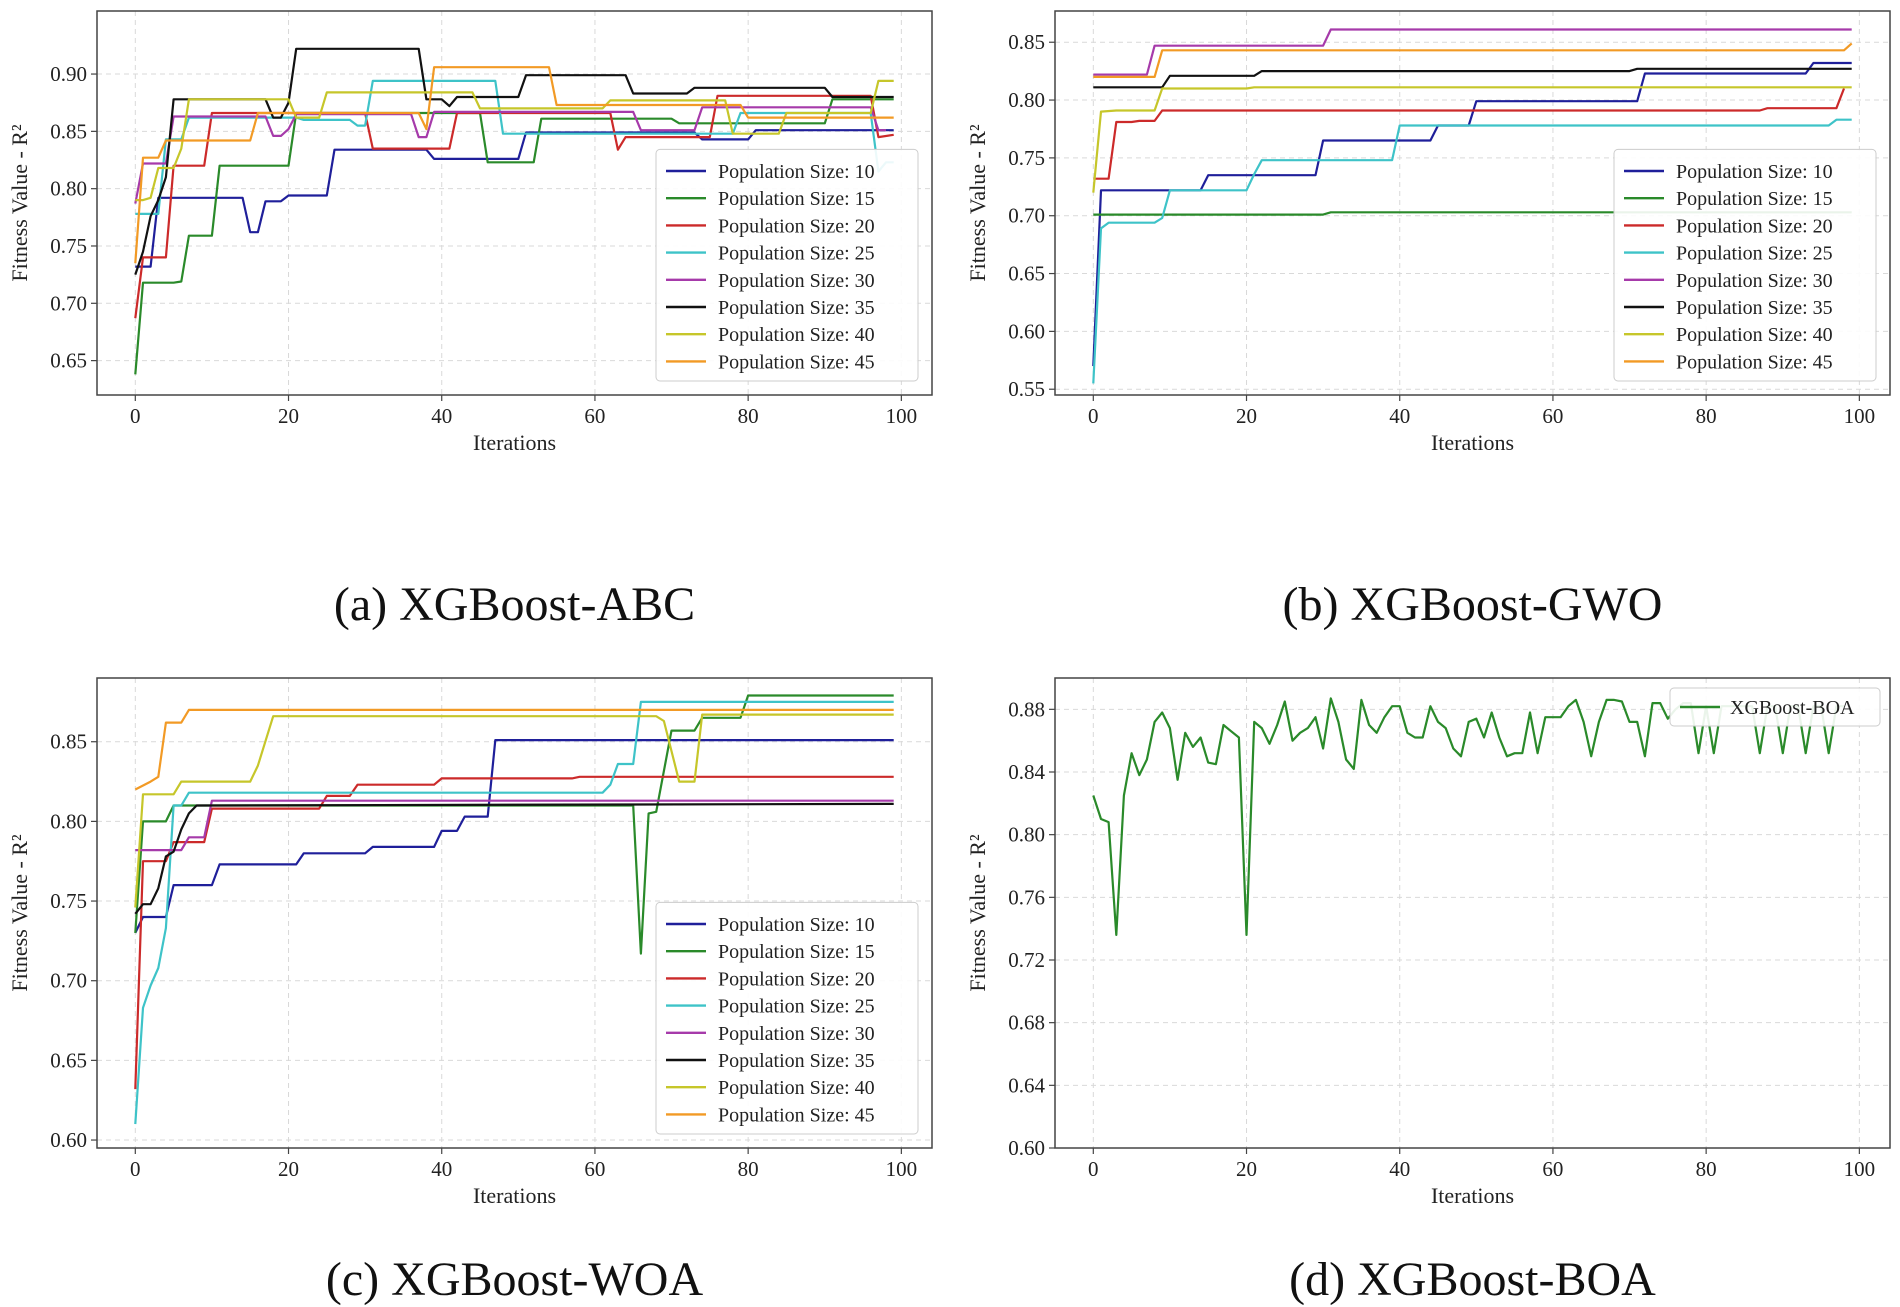  What do you see at coordinates (1031, 928) in the screenshot?
I see `y-axis: 0.60 0.64 0.68 0.72 0.76 0.80 0.84 0.88` at bounding box center [1031, 928].